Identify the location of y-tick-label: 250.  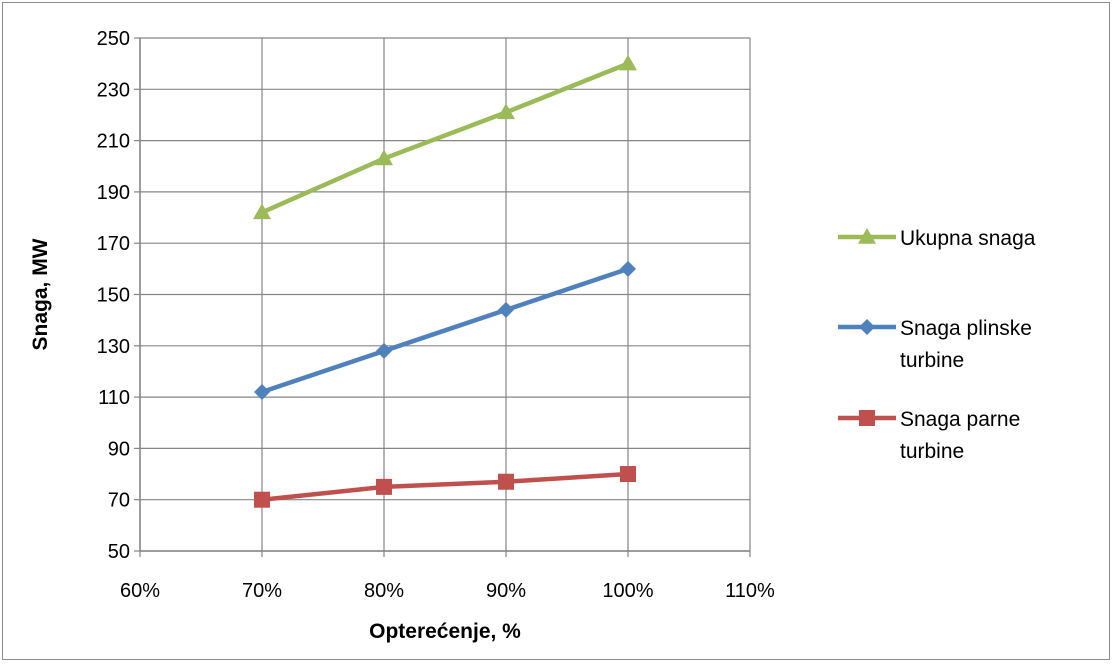
(113, 39).